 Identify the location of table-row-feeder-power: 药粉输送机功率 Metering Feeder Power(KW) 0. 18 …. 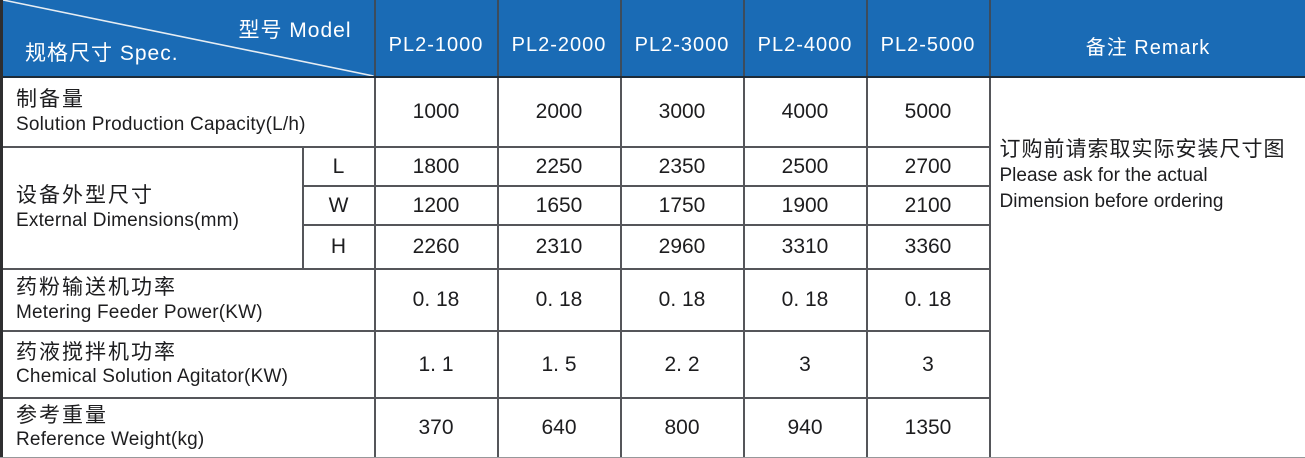
(652, 300).